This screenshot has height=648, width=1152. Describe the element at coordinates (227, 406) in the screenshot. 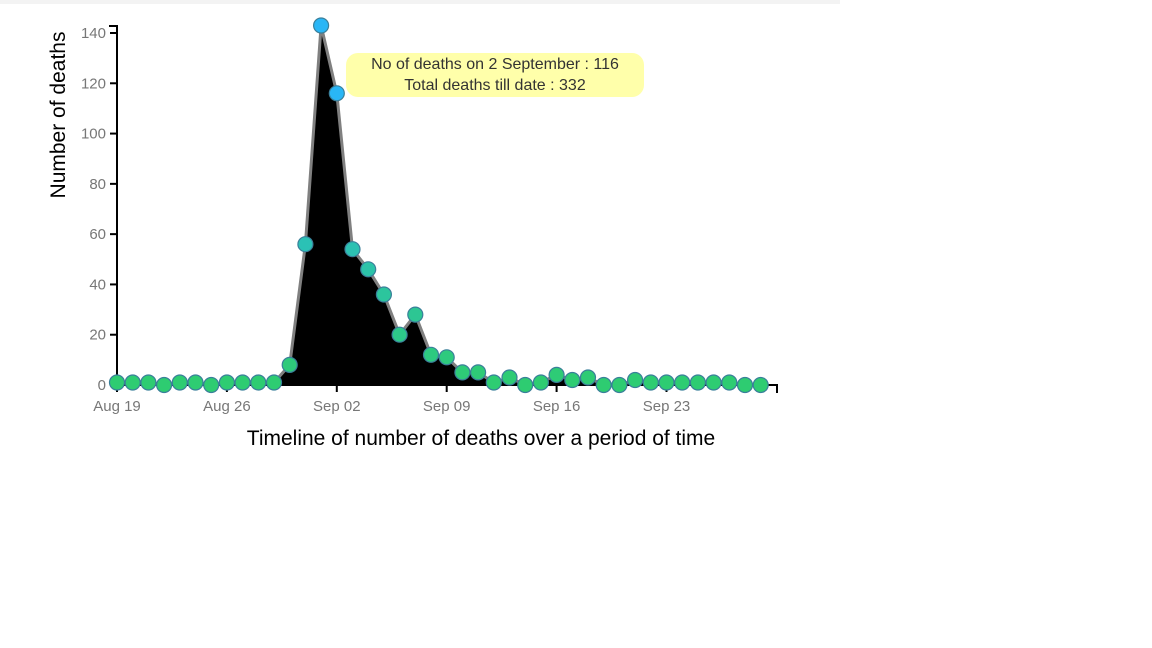

I see `x-tick-label-aug-26: Aug 26` at that location.